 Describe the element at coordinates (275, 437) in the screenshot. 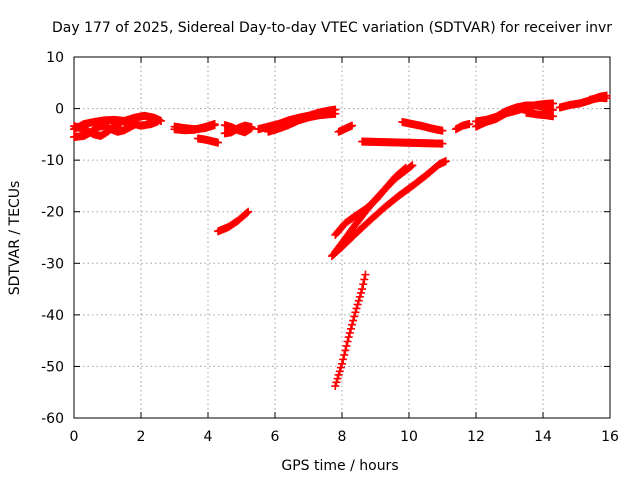

I see `x-tick-label: 6` at that location.